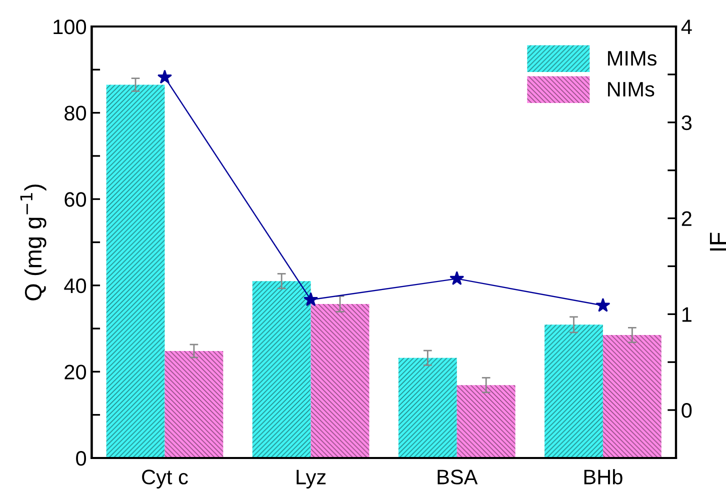  Describe the element at coordinates (687, 122) in the screenshot. I see `y2-tick-label: 3` at that location.